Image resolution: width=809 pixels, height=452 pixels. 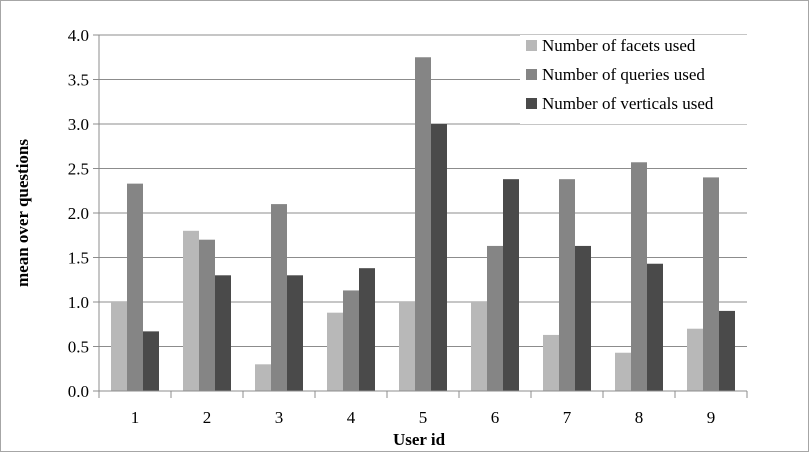 I want to click on x-tick-label: 2, so click(x=207, y=417).